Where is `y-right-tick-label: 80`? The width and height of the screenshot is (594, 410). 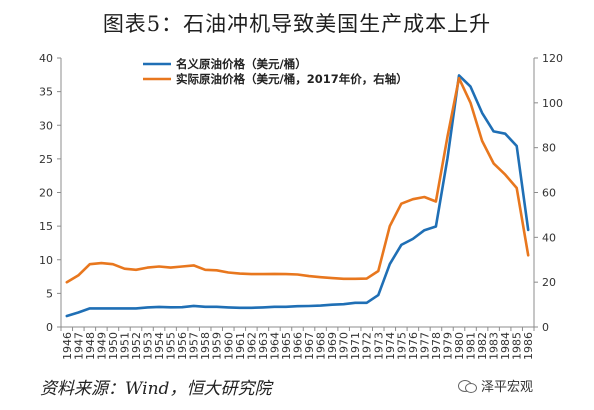
y-right-tick-label: 80 is located at coordinates (549, 148).